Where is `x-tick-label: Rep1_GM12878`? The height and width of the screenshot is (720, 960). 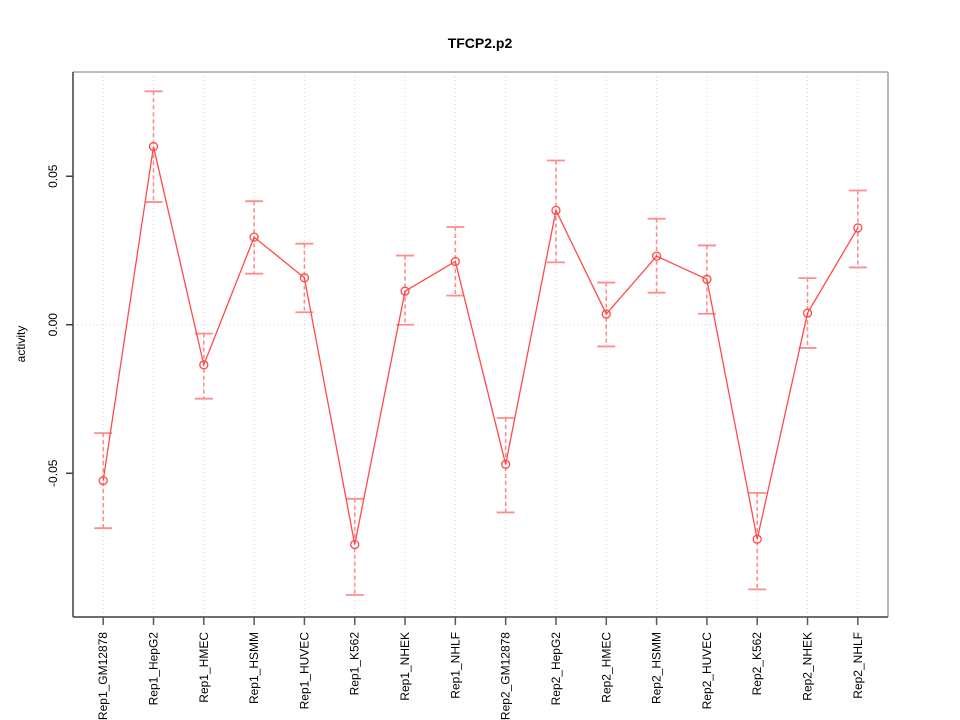
x-tick-label: Rep1_GM12878 is located at coordinates (103, 676).